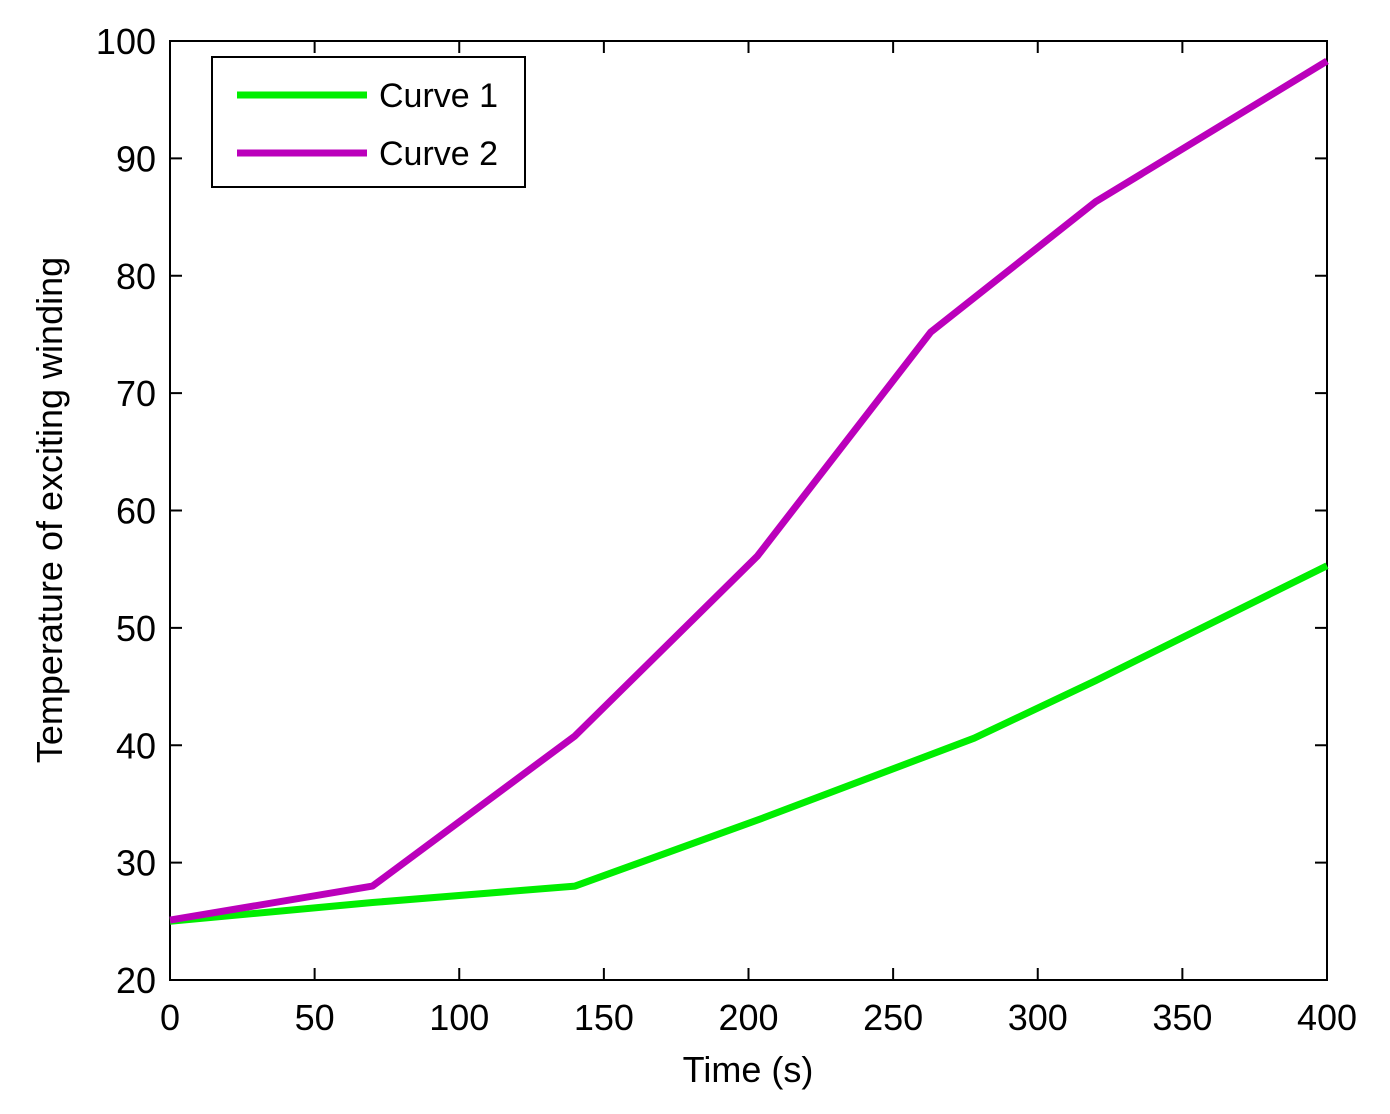 This screenshot has height=1114, width=1390. I want to click on legend-box, so click(368, 122).